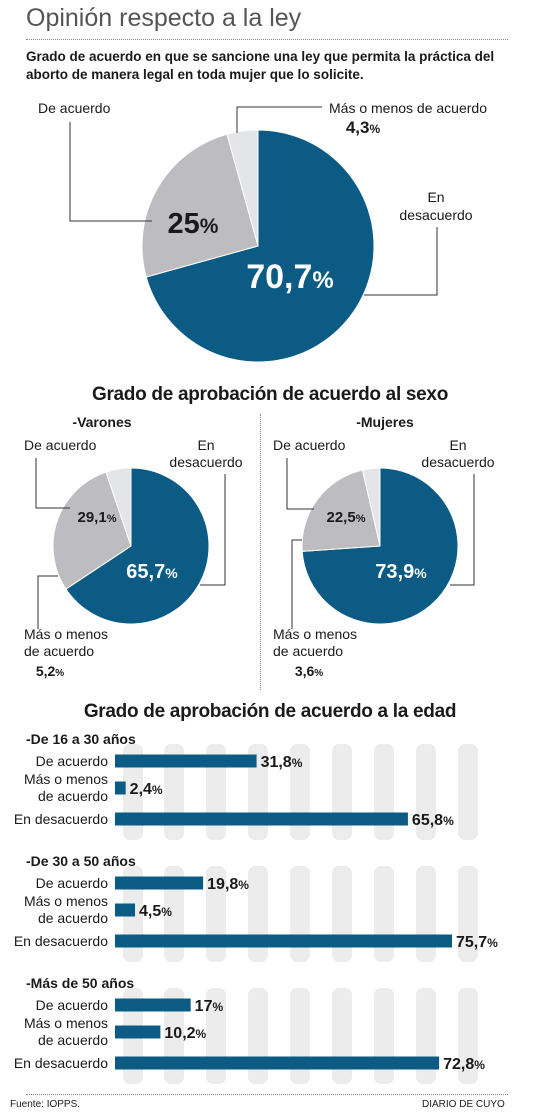  I want to click on main-pie-label-de-acuerdo: De acuerdo, so click(74, 108).